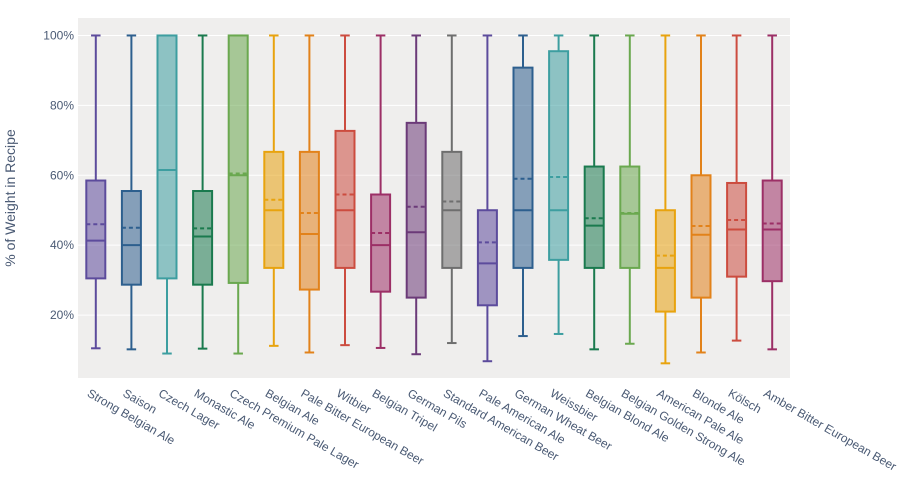 Image resolution: width=923 pixels, height=480 pixels. I want to click on y-tick-label: 20%, so click(62, 315).